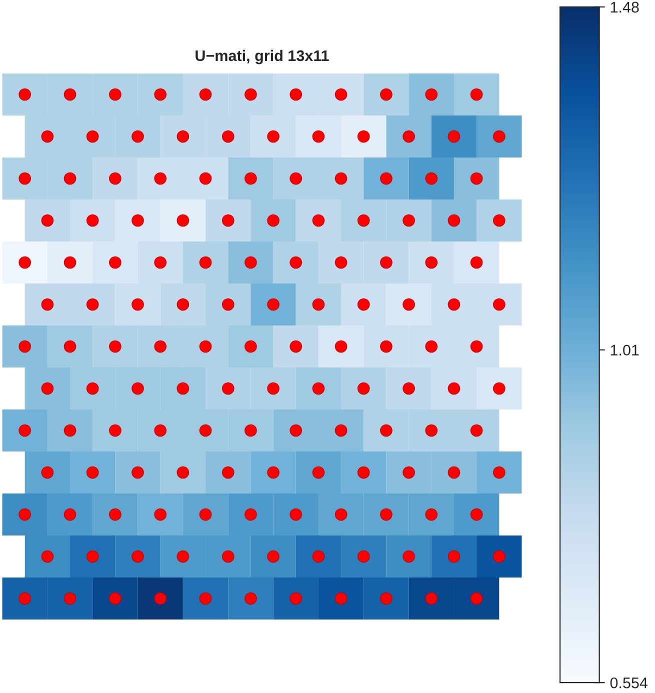 The width and height of the screenshot is (655, 693). What do you see at coordinates (624, 7) in the screenshot?
I see `color-bar-label: 1.48` at bounding box center [624, 7].